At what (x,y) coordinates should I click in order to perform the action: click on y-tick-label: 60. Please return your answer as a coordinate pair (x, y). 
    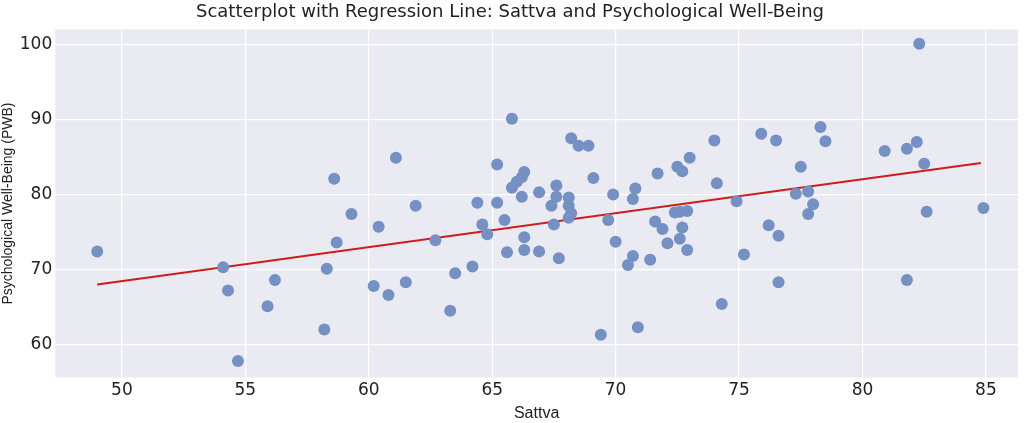
    Looking at the image, I should click on (41, 342).